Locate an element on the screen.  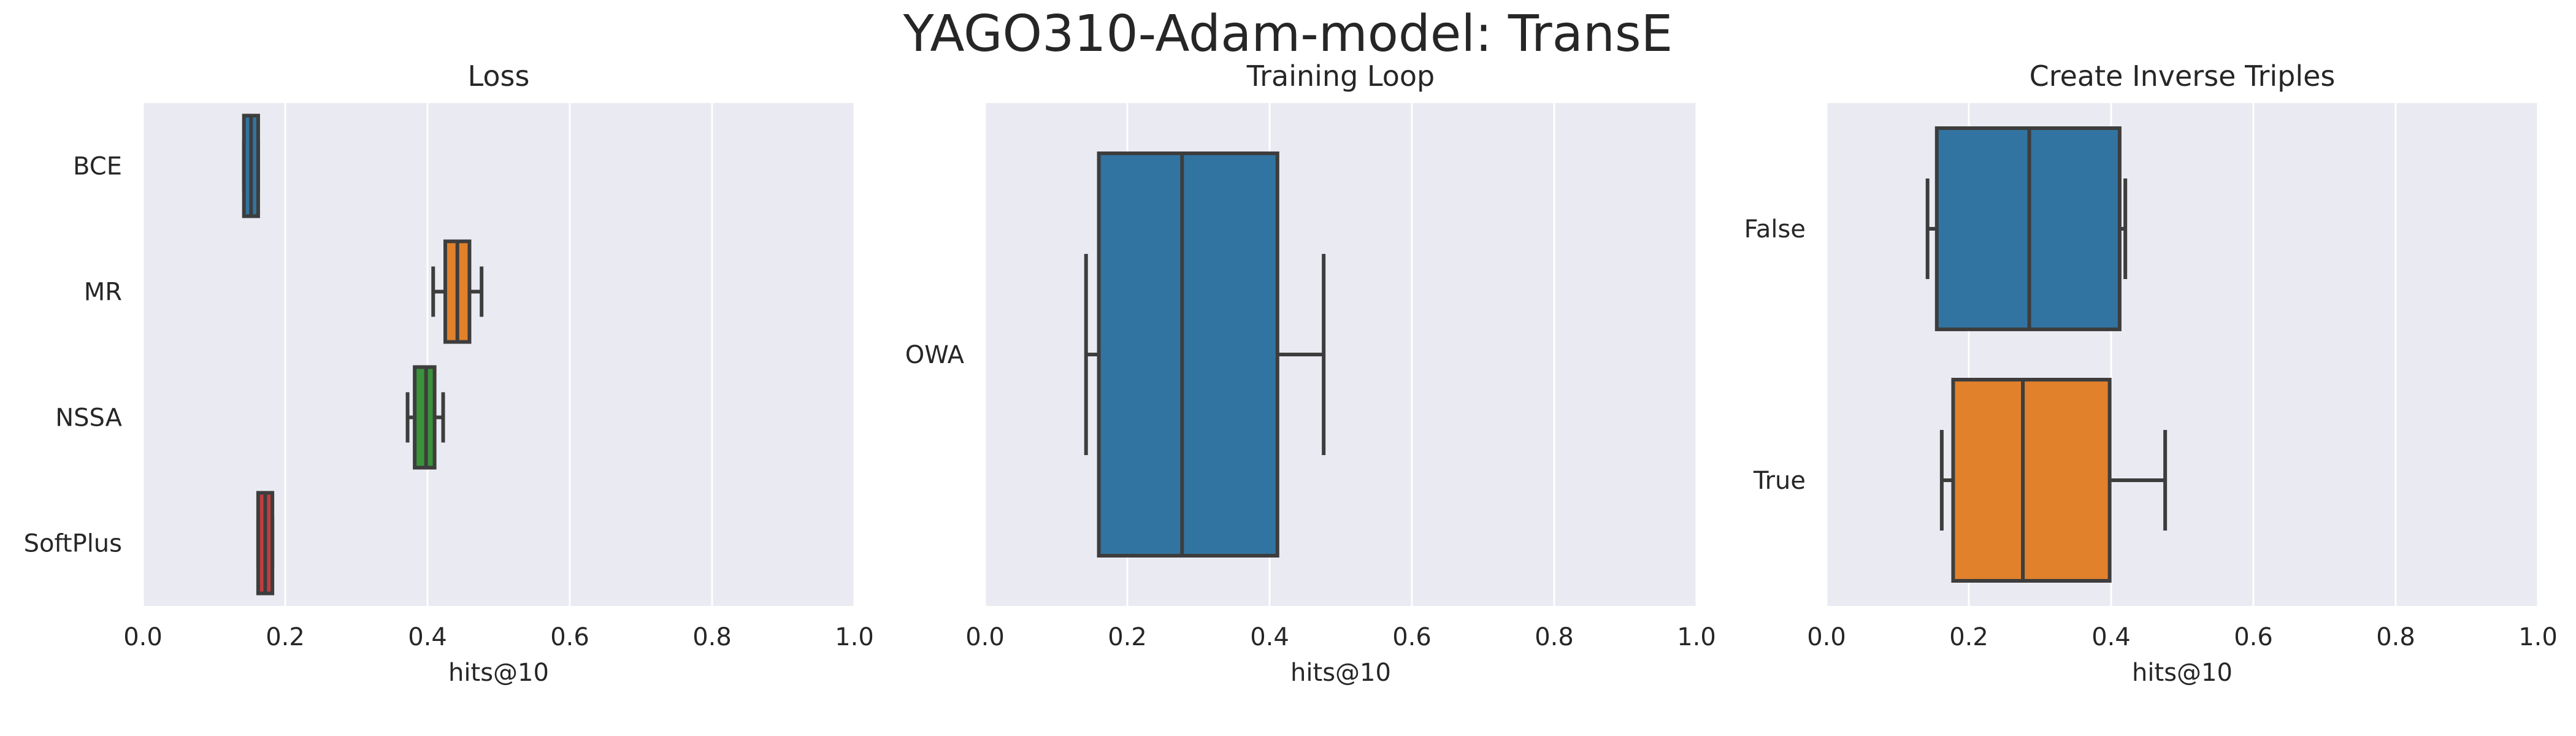
category-label: True is located at coordinates (1779, 481).